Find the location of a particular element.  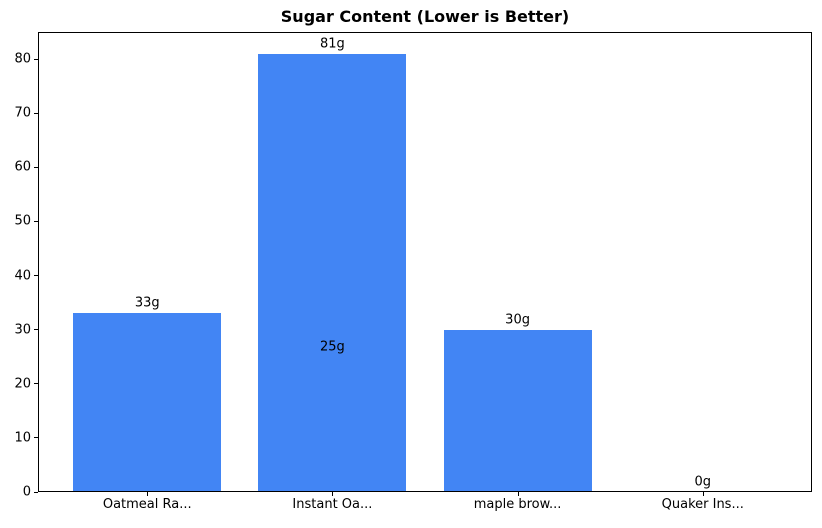

bar-annotation: 25g is located at coordinates (332, 347).